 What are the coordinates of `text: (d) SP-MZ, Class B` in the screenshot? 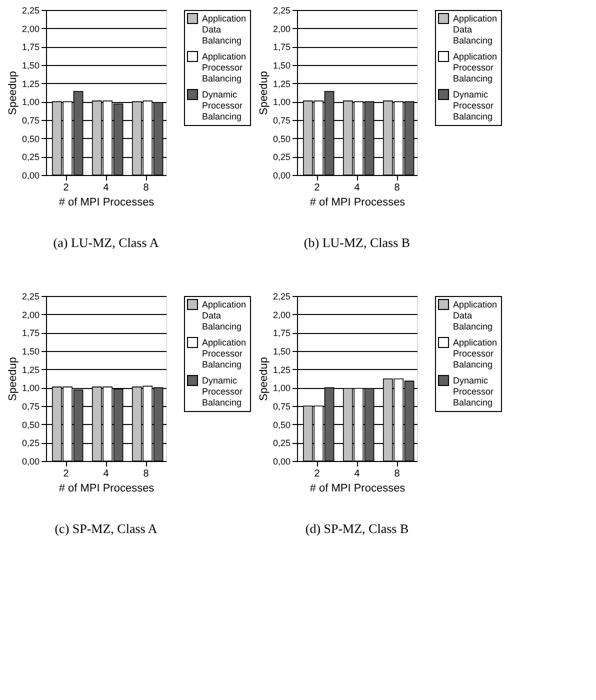 It's located at (357, 528).